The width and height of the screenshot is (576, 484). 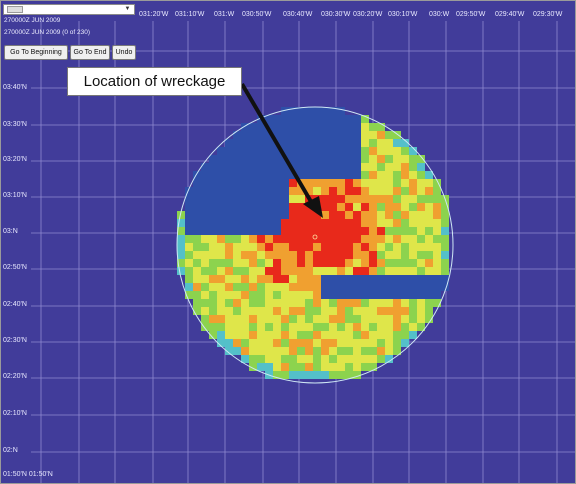 I want to click on wreckage-callout: Location of wreckage, so click(x=154, y=81).